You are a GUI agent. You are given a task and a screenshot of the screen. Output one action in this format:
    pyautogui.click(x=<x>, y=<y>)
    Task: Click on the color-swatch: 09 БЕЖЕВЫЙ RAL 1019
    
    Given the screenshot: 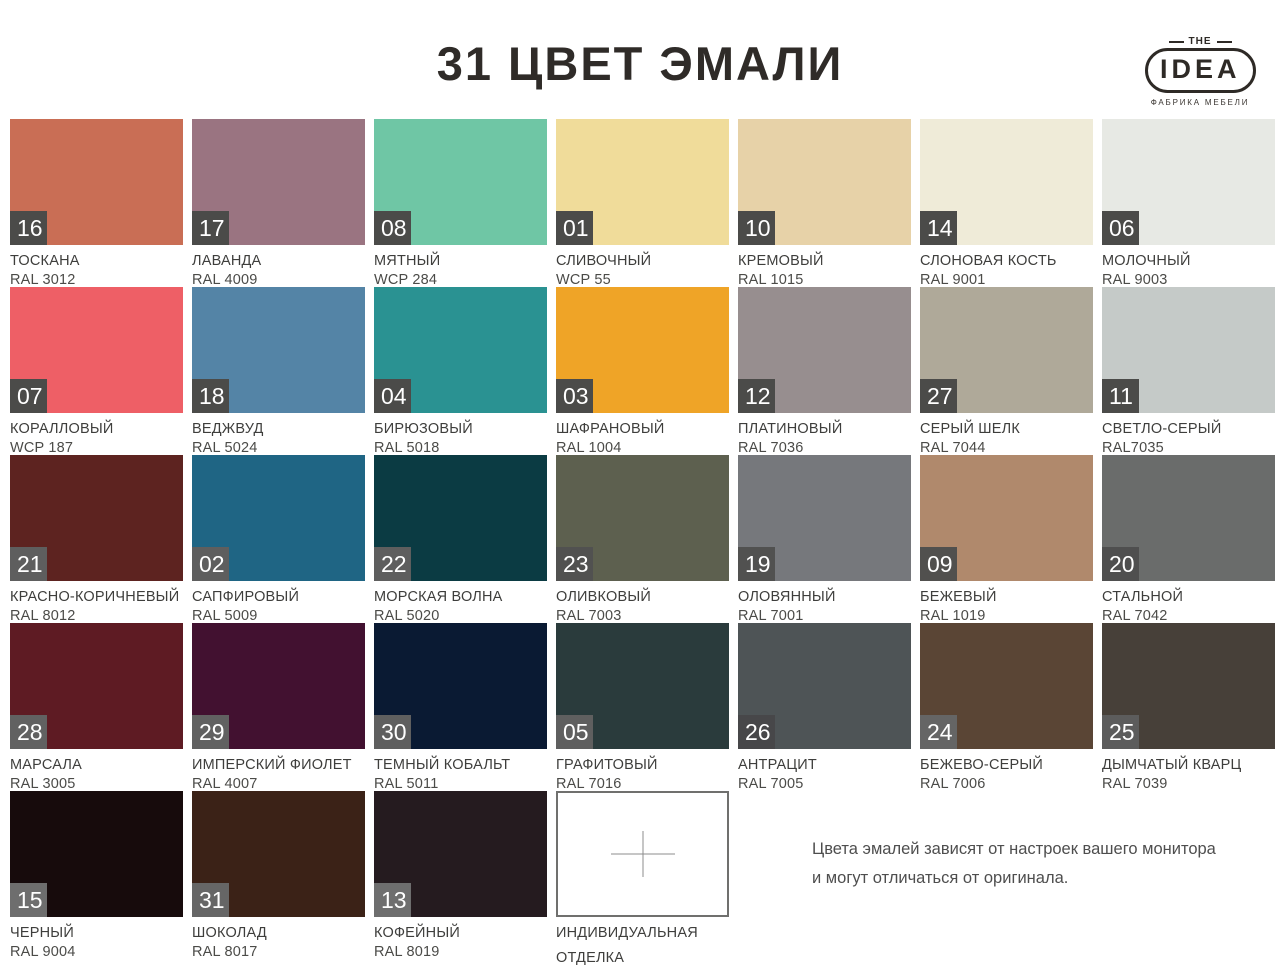 What is the action you would take?
    pyautogui.click(x=1006, y=539)
    